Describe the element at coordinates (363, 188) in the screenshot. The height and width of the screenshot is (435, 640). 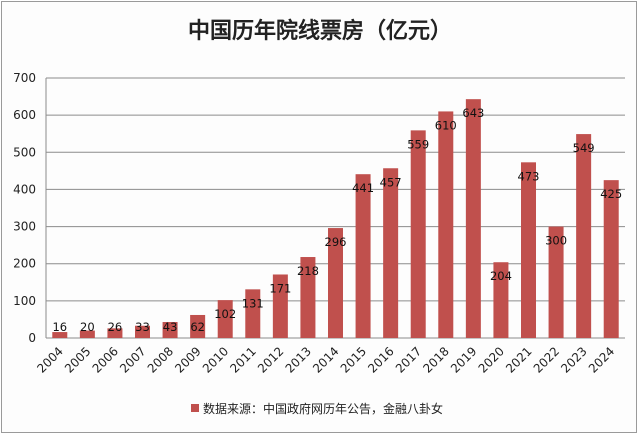
I see `data-label: 441` at that location.